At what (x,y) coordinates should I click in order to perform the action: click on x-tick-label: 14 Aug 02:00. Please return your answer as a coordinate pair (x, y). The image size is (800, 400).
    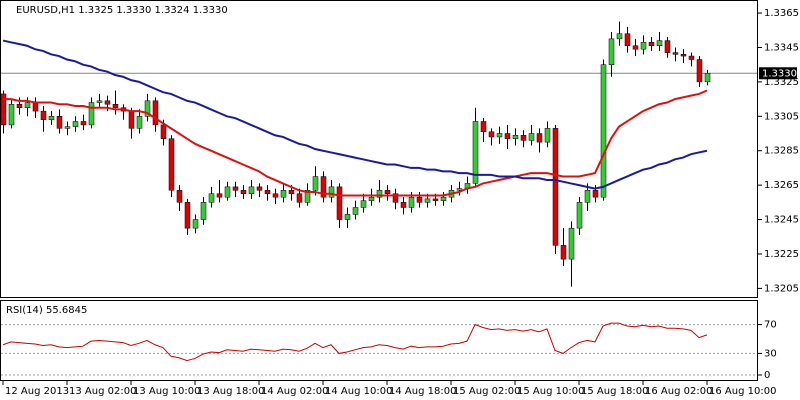
    Looking at the image, I should click on (294, 391).